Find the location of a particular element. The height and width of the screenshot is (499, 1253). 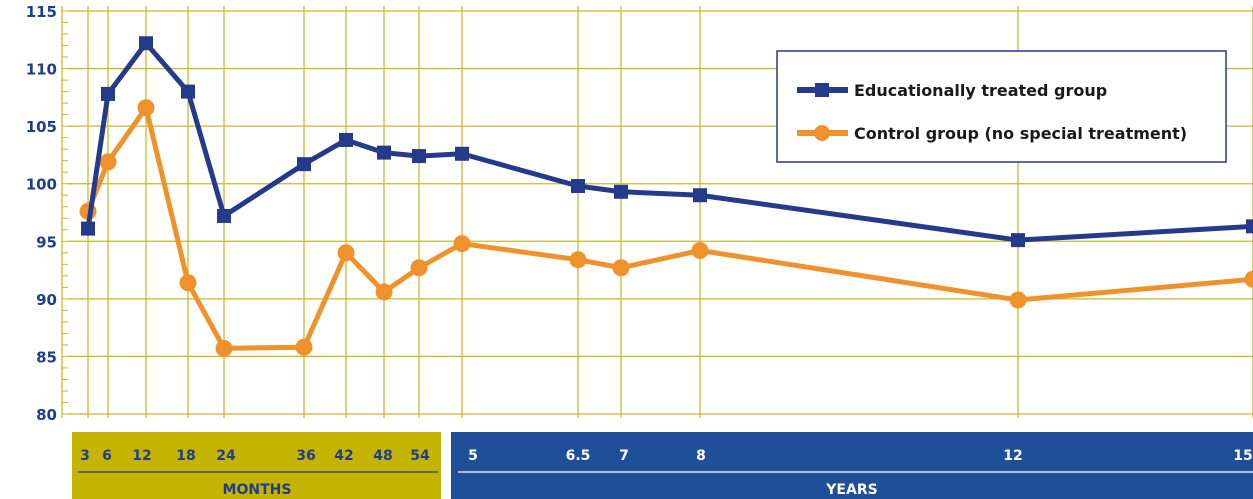

x-tick-year: 12 is located at coordinates (1012, 456).